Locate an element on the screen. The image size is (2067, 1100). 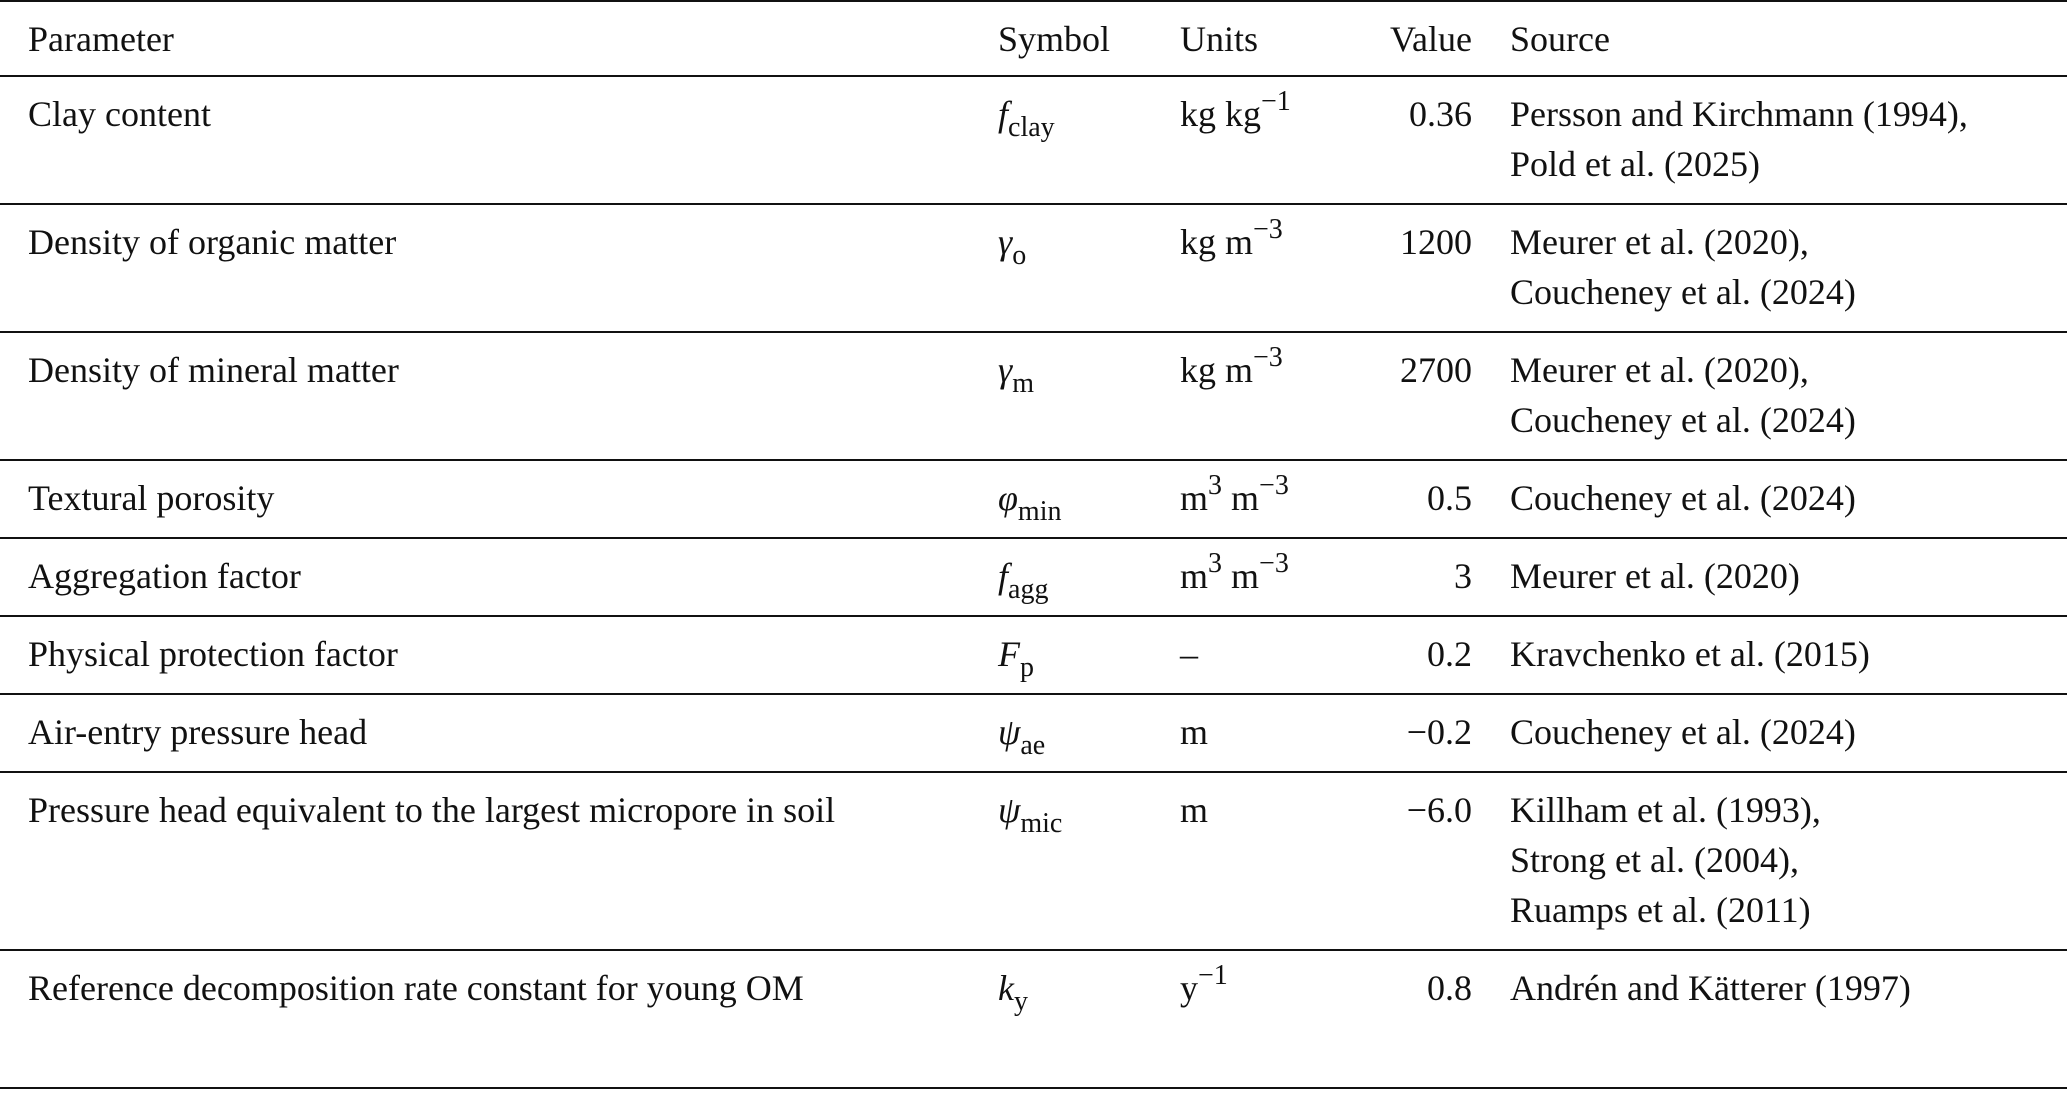
units-base: y is located at coordinates (1189, 988).